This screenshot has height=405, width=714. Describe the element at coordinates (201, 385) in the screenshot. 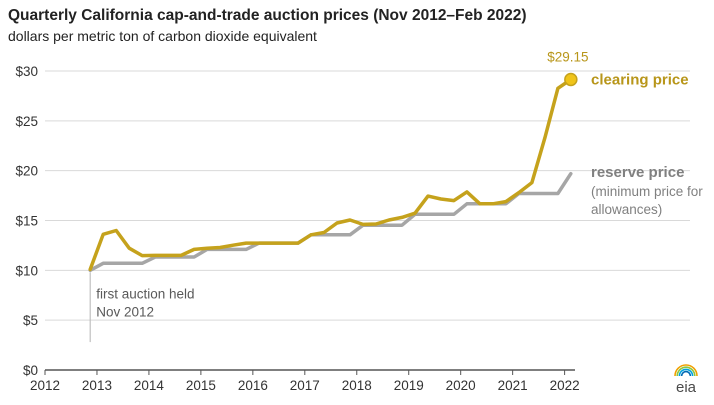

I see `x-tick-label: 2015` at that location.